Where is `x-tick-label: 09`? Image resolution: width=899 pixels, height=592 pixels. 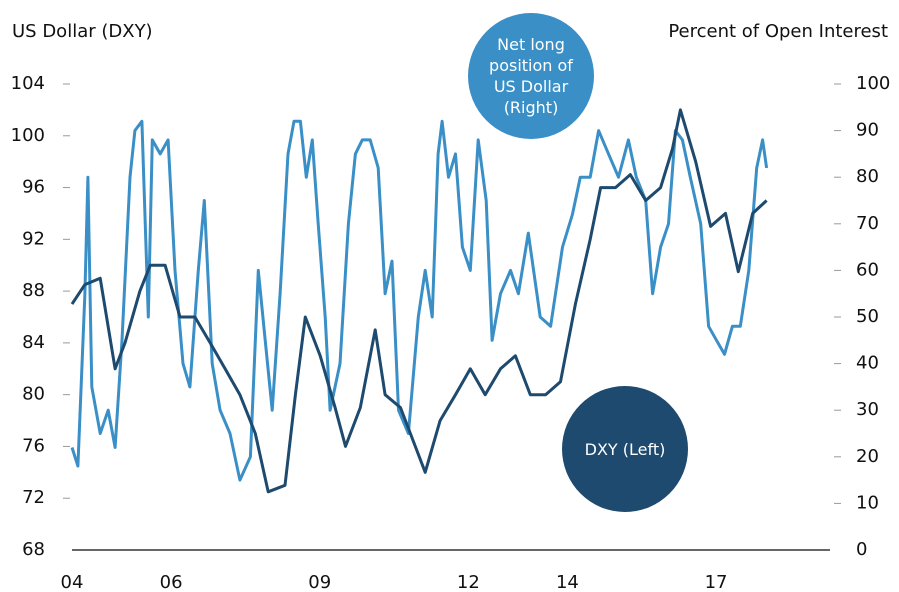
x-tick-label: 09 is located at coordinates (319, 582).